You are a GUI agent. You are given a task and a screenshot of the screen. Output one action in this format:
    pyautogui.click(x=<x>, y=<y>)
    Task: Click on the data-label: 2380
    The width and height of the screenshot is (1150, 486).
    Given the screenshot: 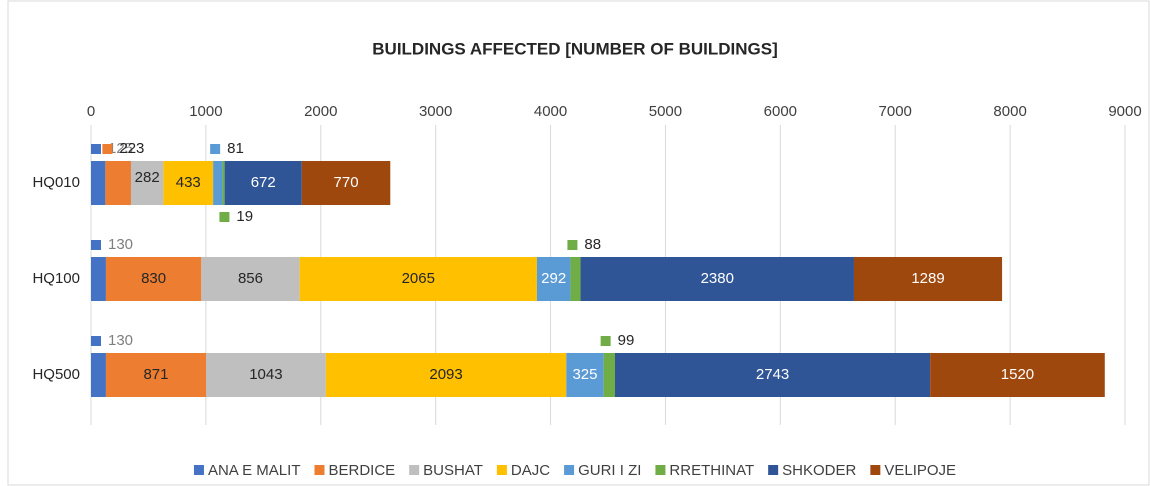 What is the action you would take?
    pyautogui.click(x=717, y=278)
    